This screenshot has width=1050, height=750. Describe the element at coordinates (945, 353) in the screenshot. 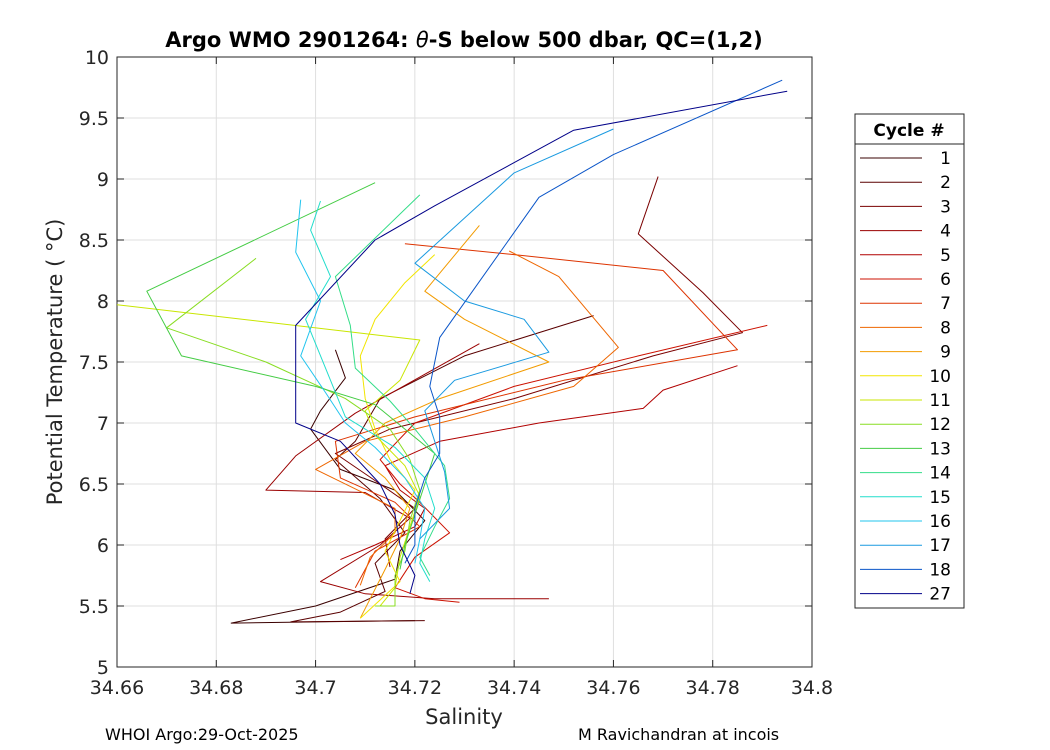

I see `legend-label-cycle-9: 9` at that location.